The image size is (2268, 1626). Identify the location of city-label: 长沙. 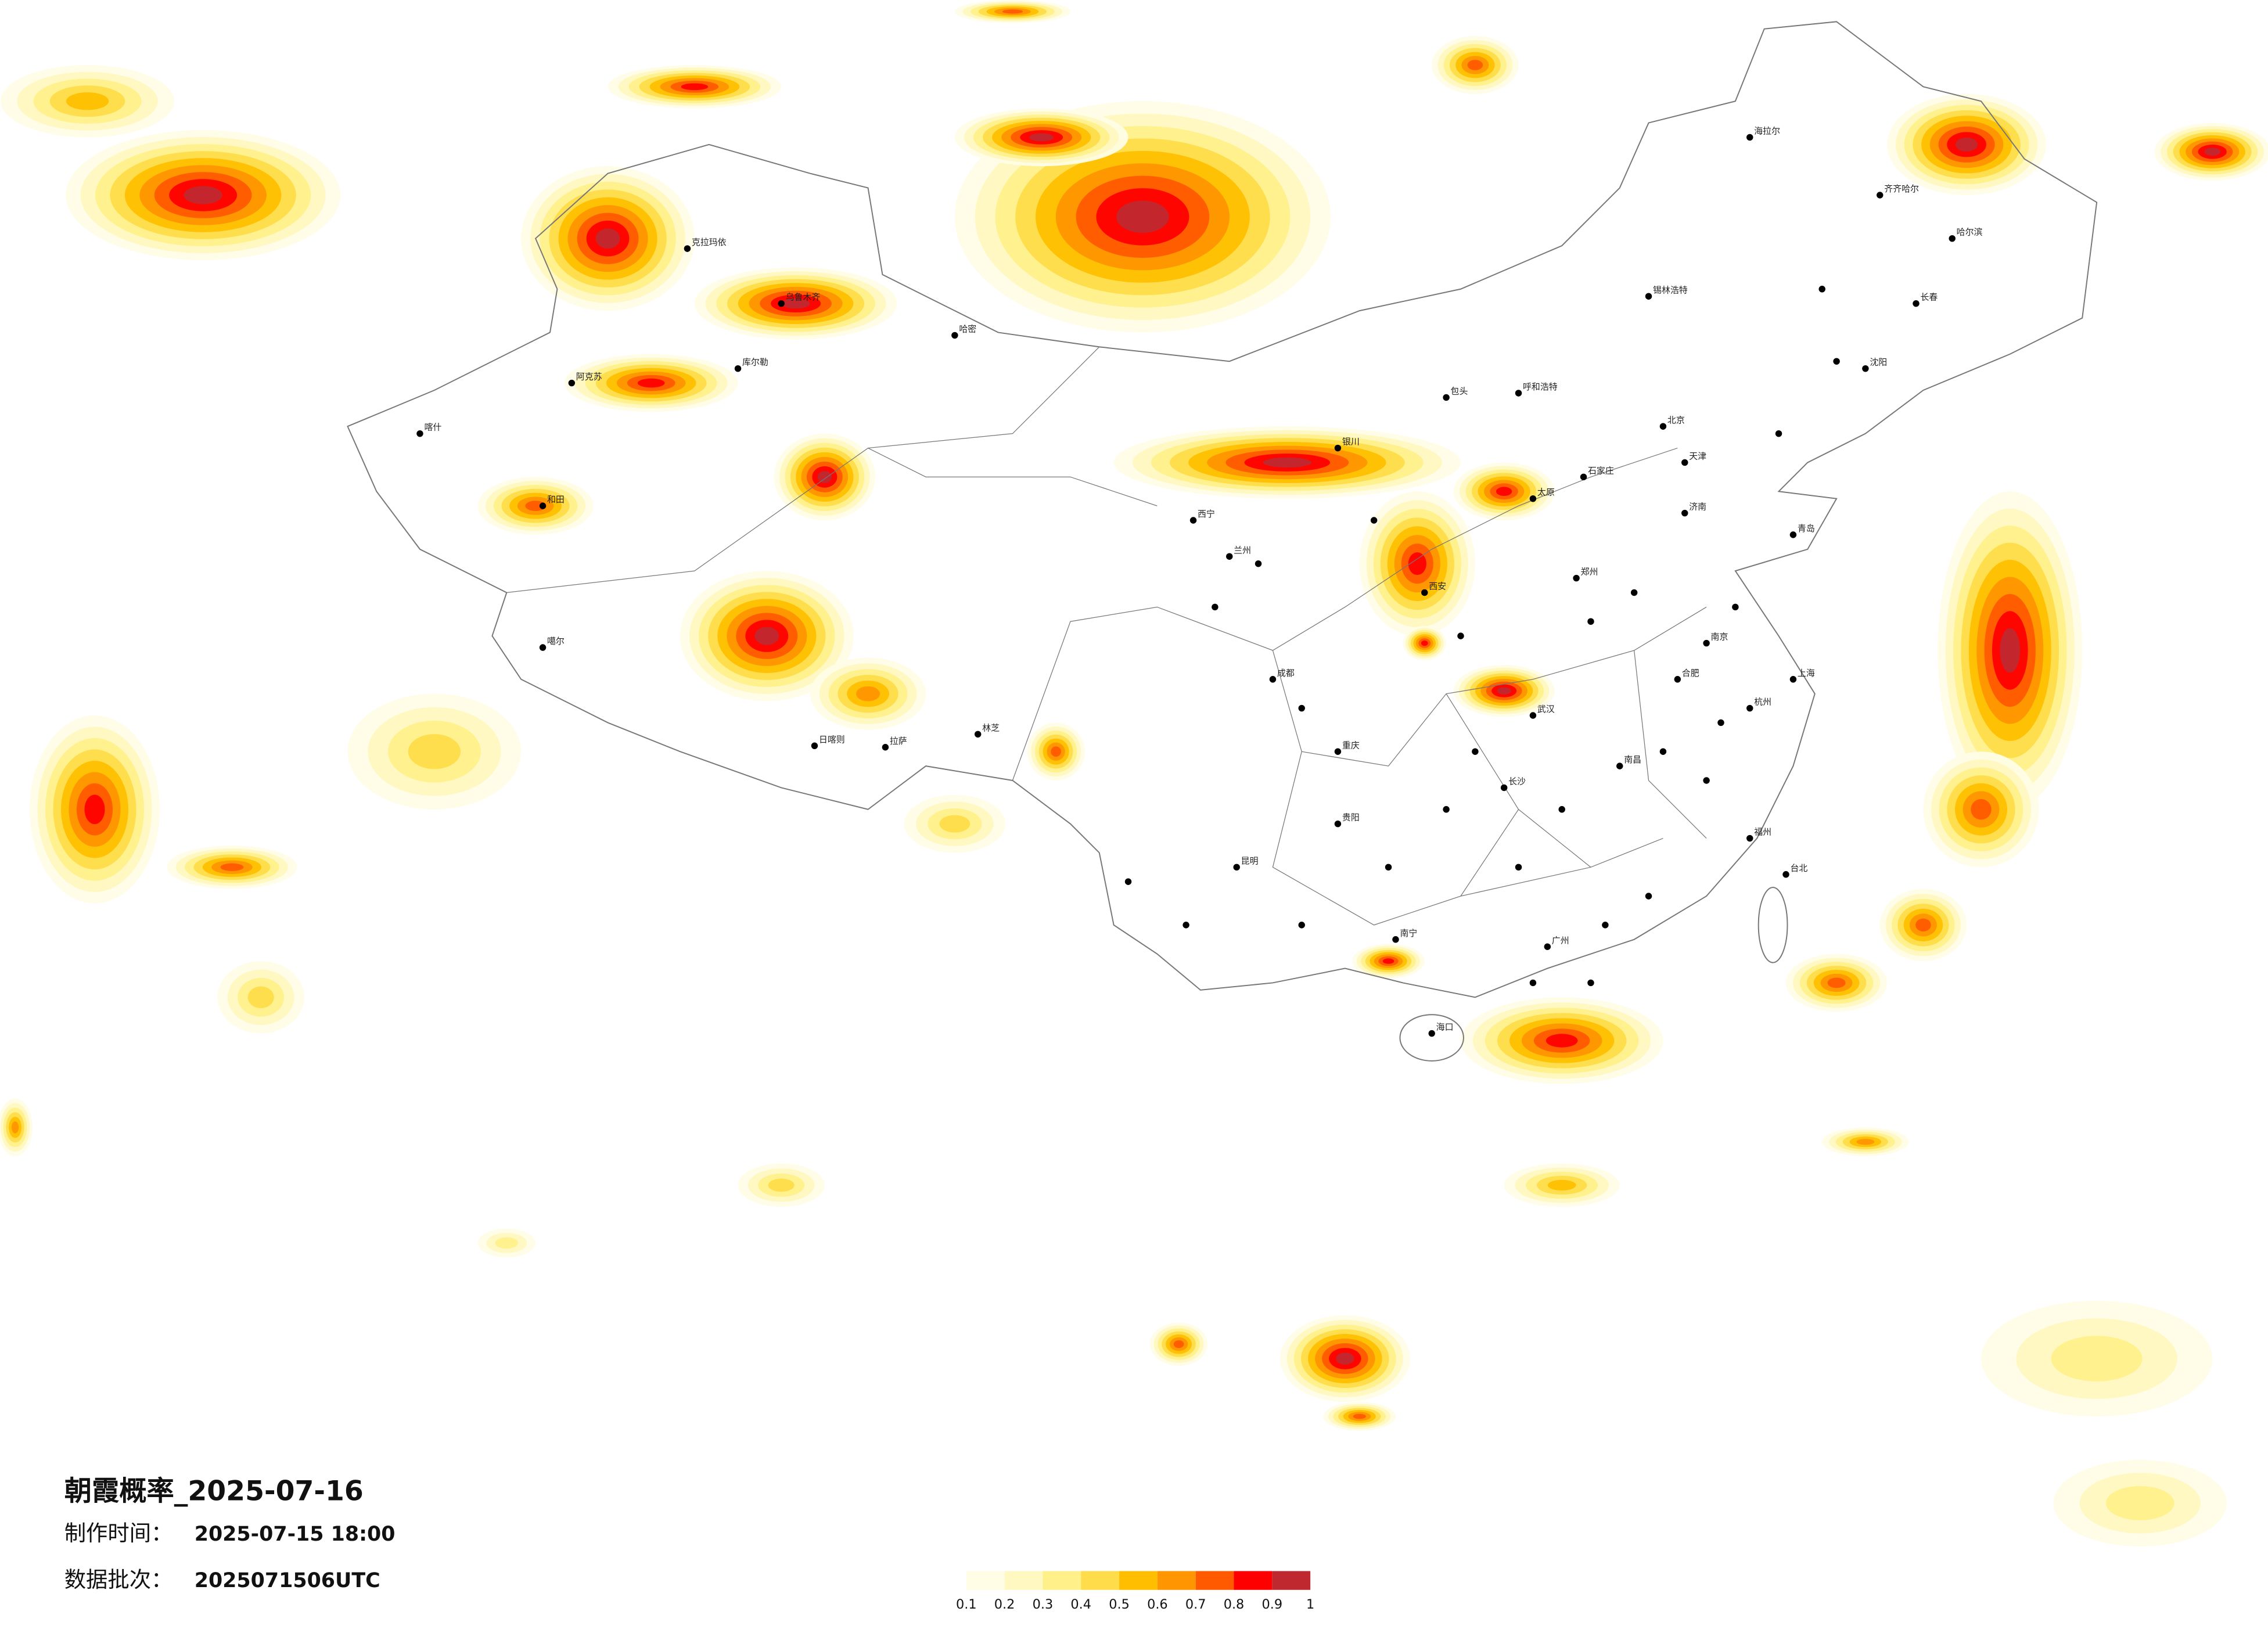
(1517, 781).